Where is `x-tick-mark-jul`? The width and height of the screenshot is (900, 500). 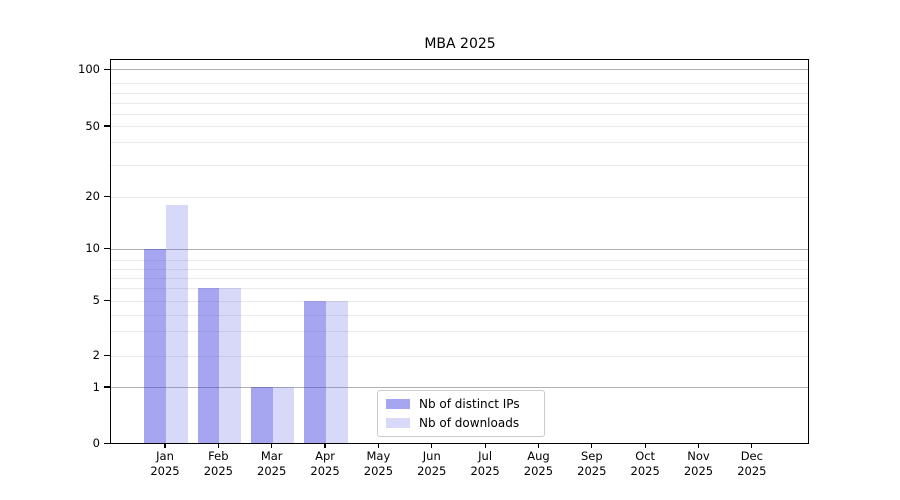 x-tick-mark-jul is located at coordinates (485, 445).